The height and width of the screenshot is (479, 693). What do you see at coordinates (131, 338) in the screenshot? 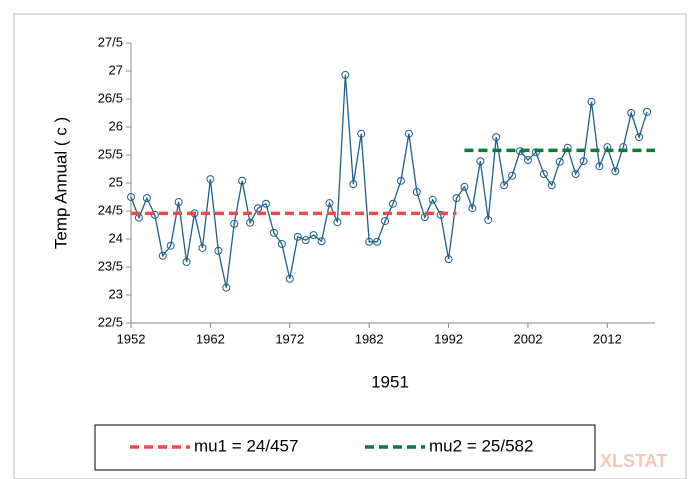
I see `x-tick-label: 1952` at bounding box center [131, 338].